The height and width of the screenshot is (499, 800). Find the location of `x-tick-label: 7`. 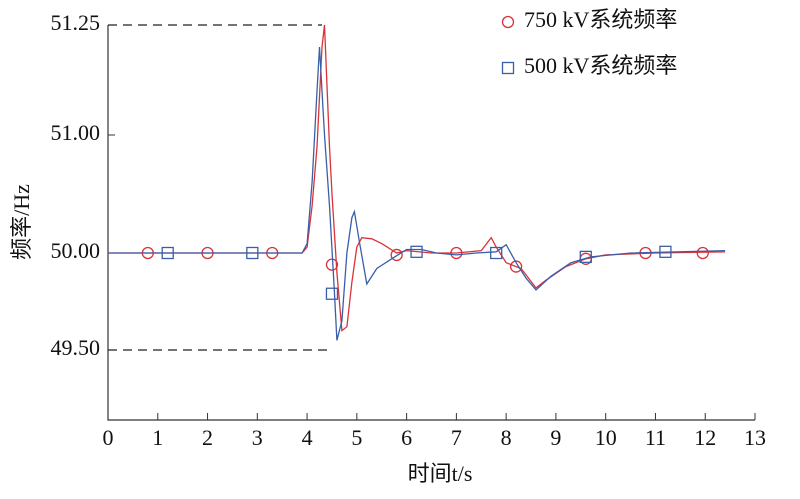

x-tick-label: 7 is located at coordinates (456, 437).